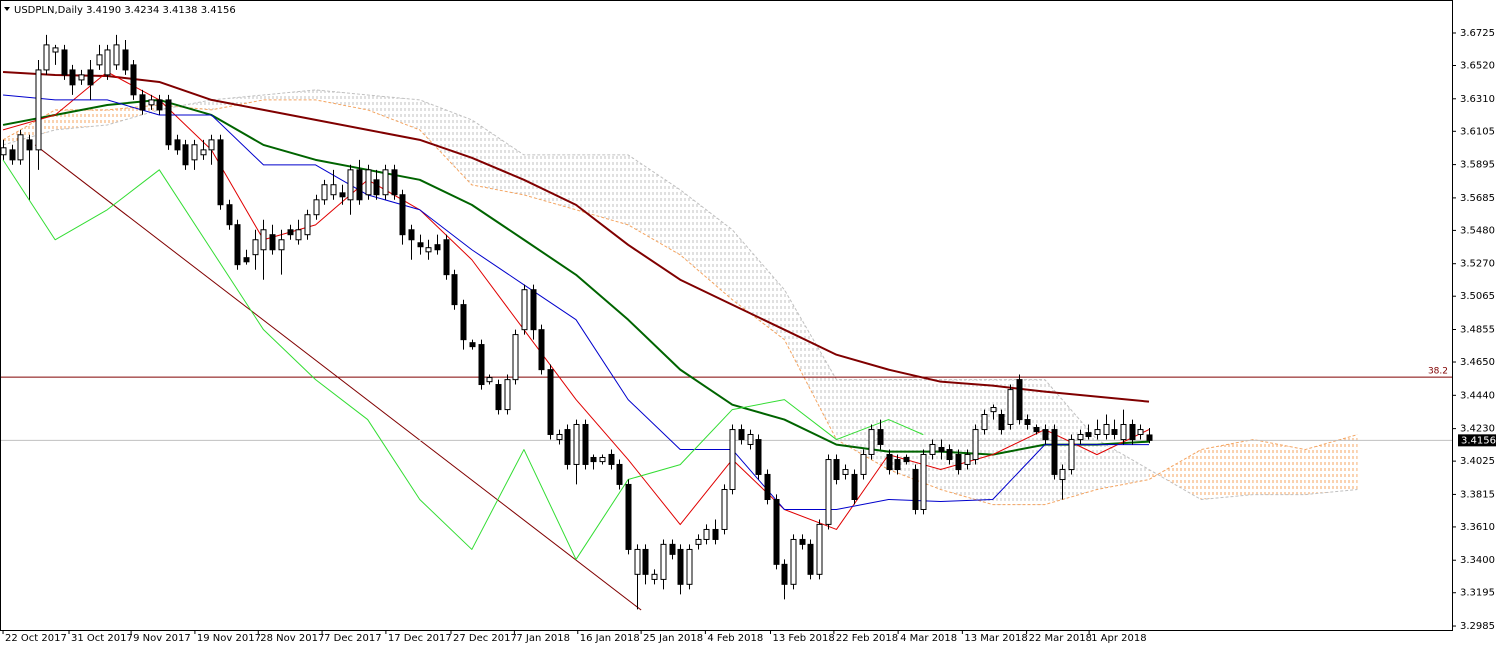 This screenshot has height=649, width=1497. I want to click on y-tick-label: 3.5270, so click(1477, 264).